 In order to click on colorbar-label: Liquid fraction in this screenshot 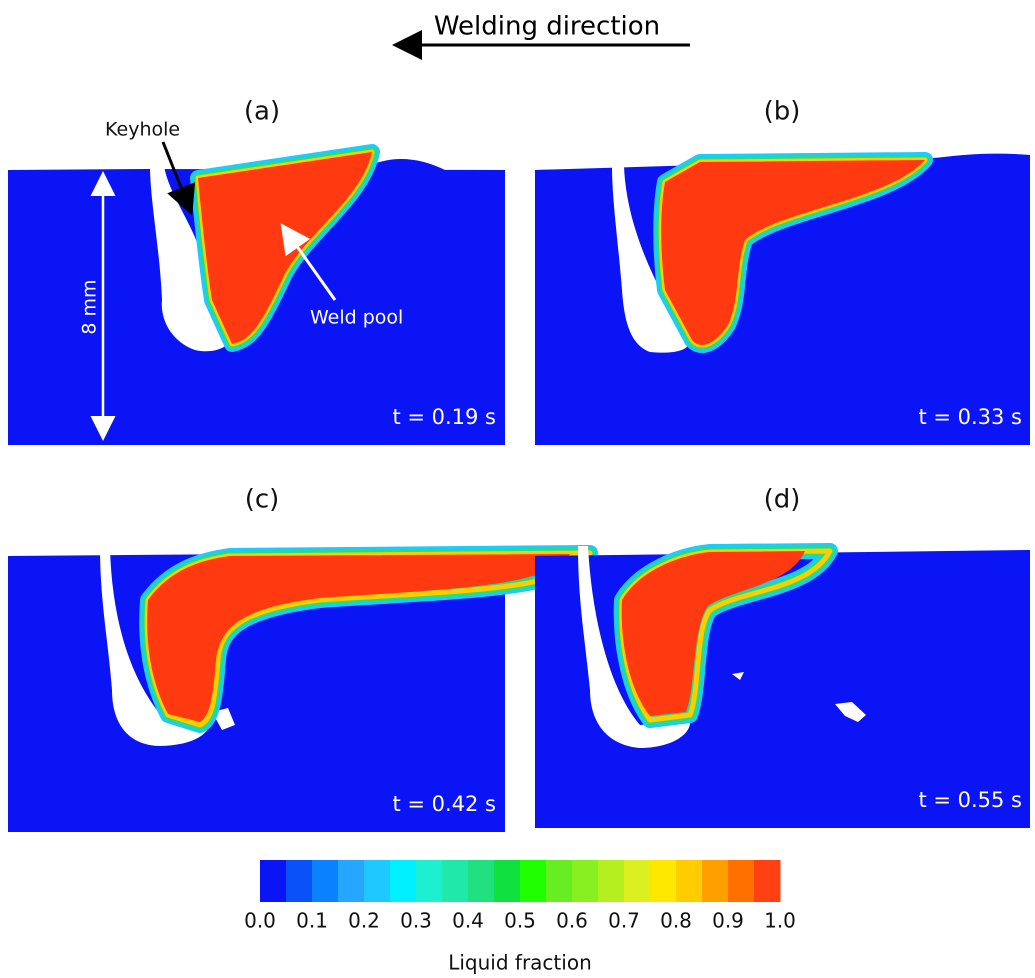, I will do `click(520, 963)`.